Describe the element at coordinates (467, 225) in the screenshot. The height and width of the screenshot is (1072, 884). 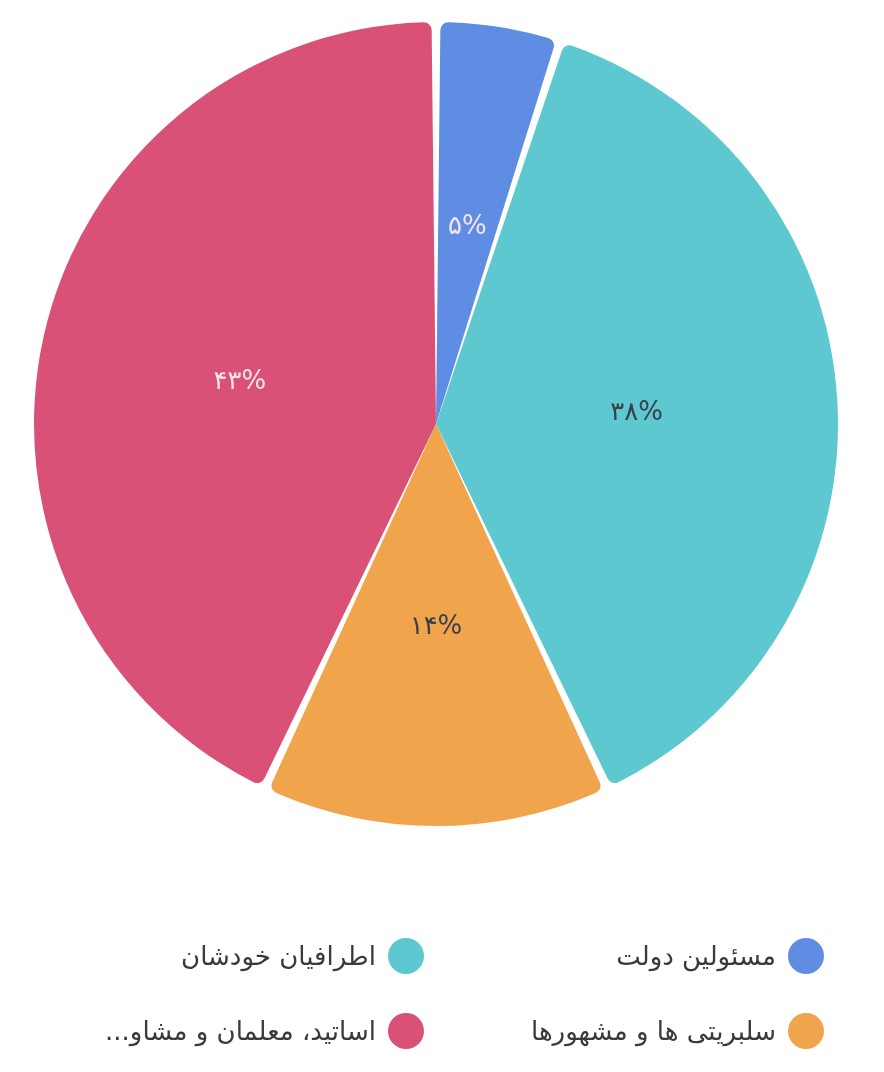
I see `data-label: ۵%` at that location.